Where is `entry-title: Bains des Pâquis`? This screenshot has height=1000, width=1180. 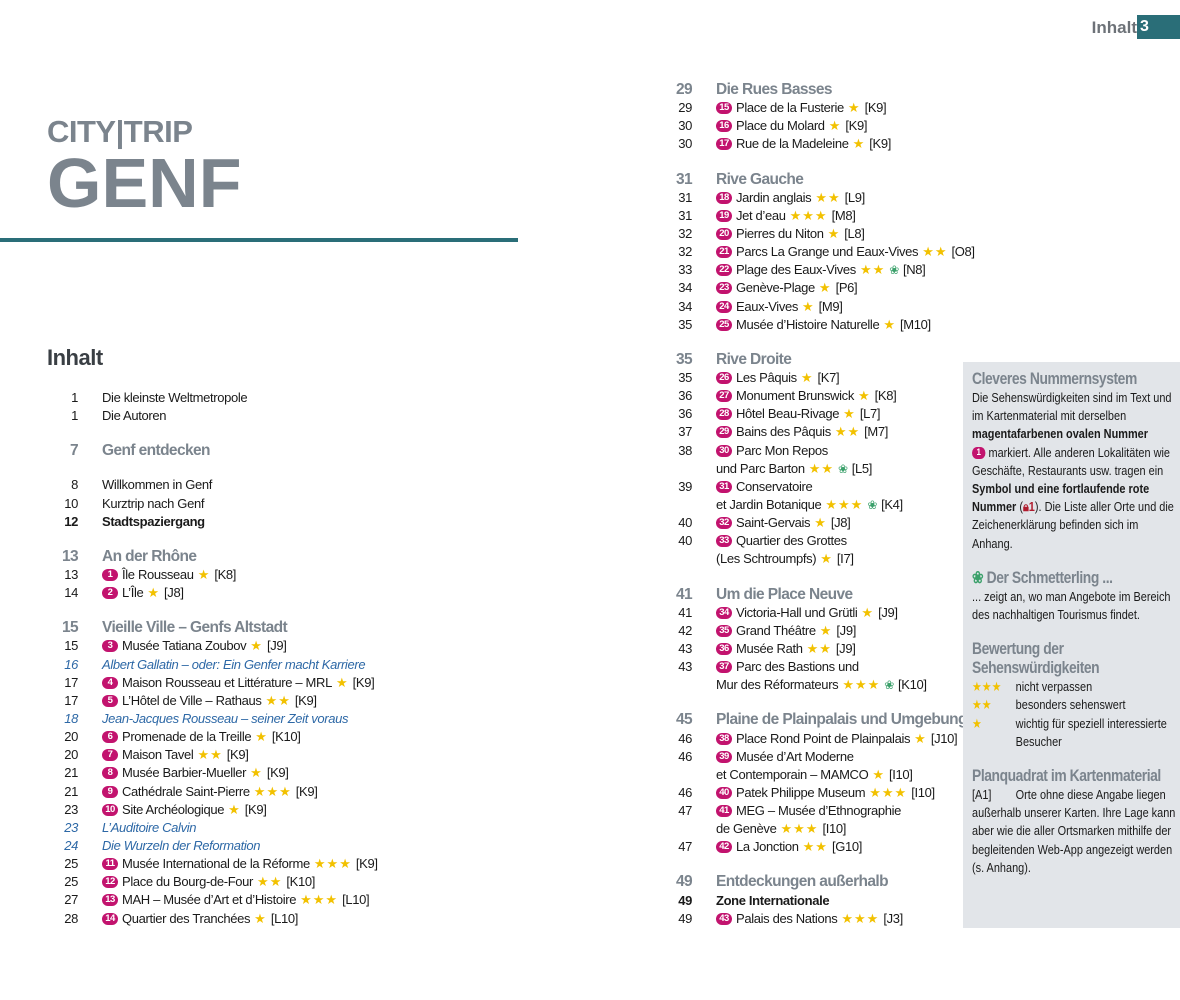 entry-title: Bains des Pâquis is located at coordinates (783, 432).